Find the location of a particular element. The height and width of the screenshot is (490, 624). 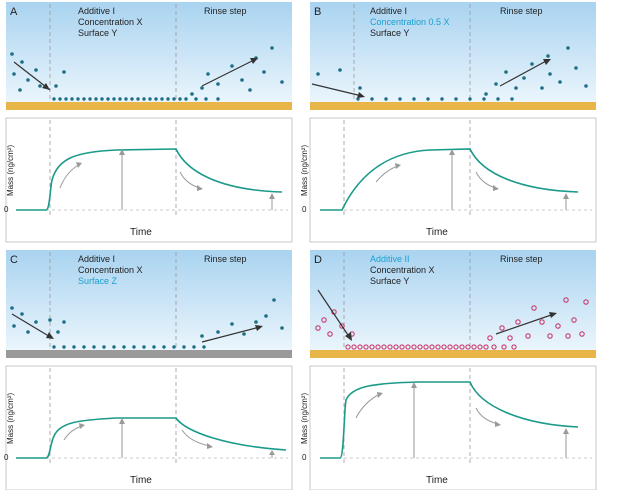

surface-gray is located at coordinates (149, 354).